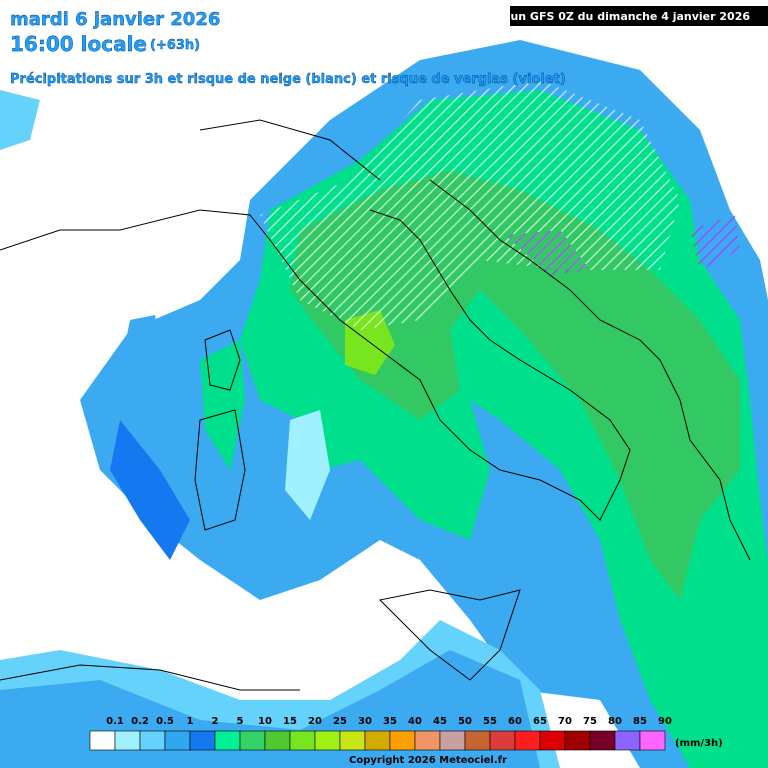 The width and height of the screenshot is (768, 768). What do you see at coordinates (365, 721) in the screenshot?
I see `legend-label: 30` at bounding box center [365, 721].